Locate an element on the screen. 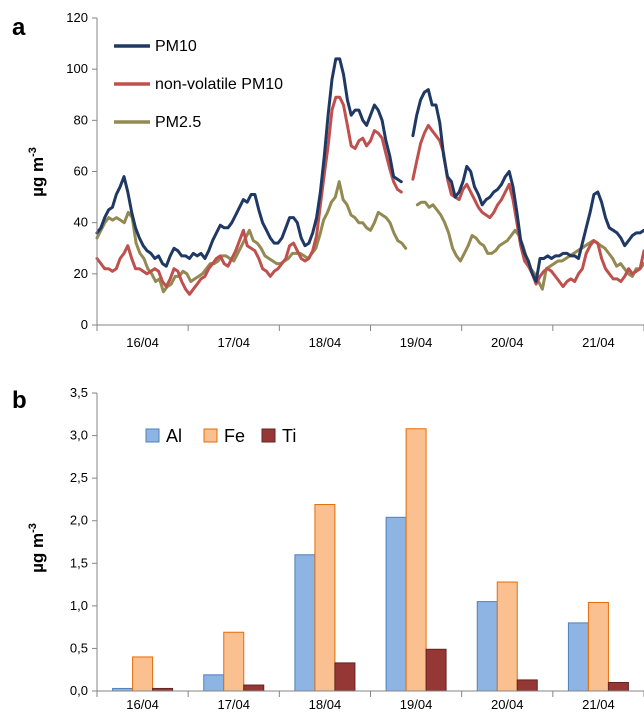 This screenshot has height=716, width=644. panel-a-xtick-label: 21/04 is located at coordinates (598, 342).